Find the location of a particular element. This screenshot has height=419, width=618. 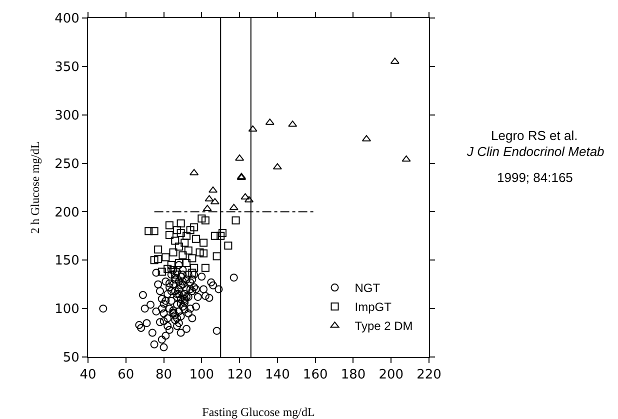

legend-label: Type 2 DM is located at coordinates (383, 326).